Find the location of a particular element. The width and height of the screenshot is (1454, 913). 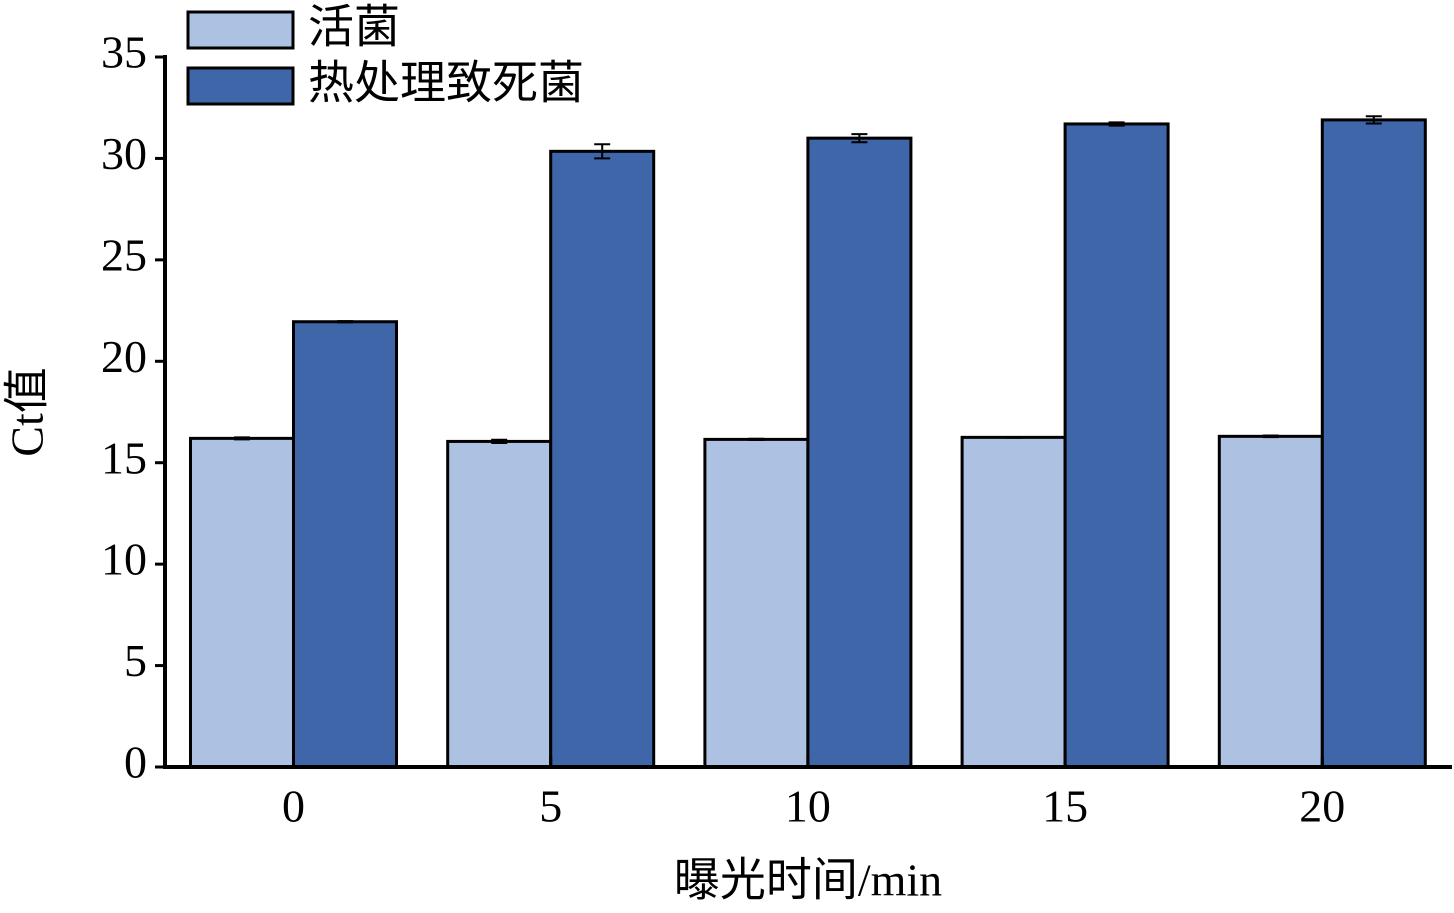

x-tick-label: 10 is located at coordinates (808, 806).